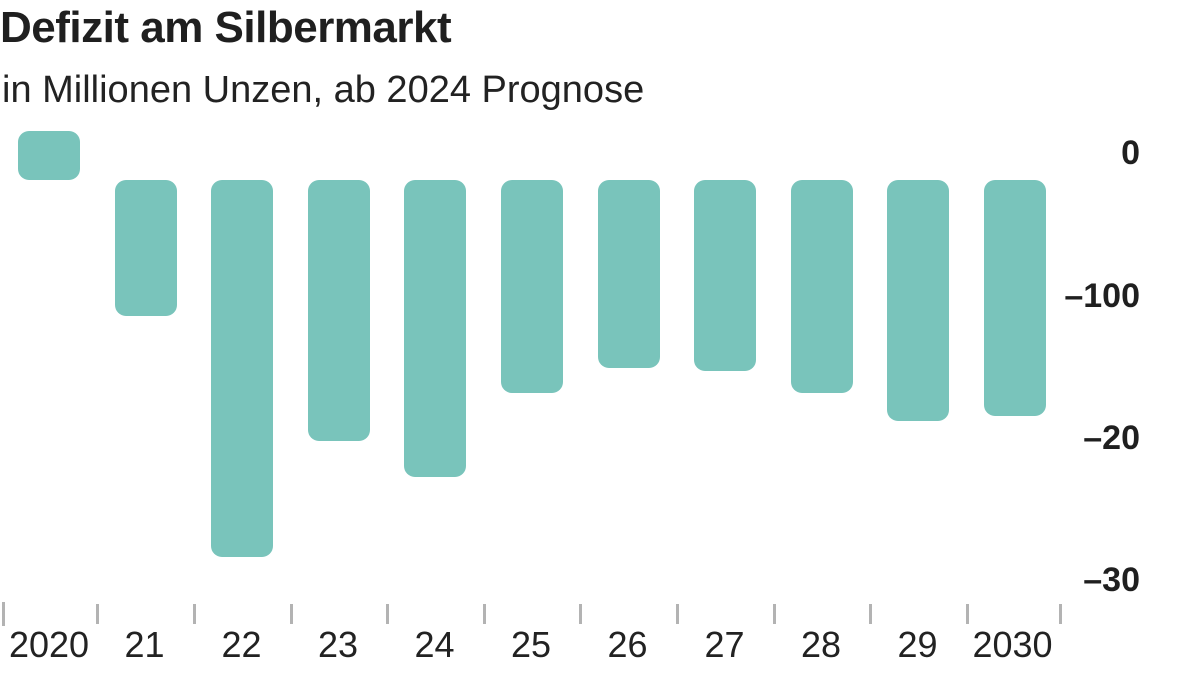 The image size is (1200, 688). Describe the element at coordinates (917, 644) in the screenshot. I see `x-axis-label: 29` at that location.